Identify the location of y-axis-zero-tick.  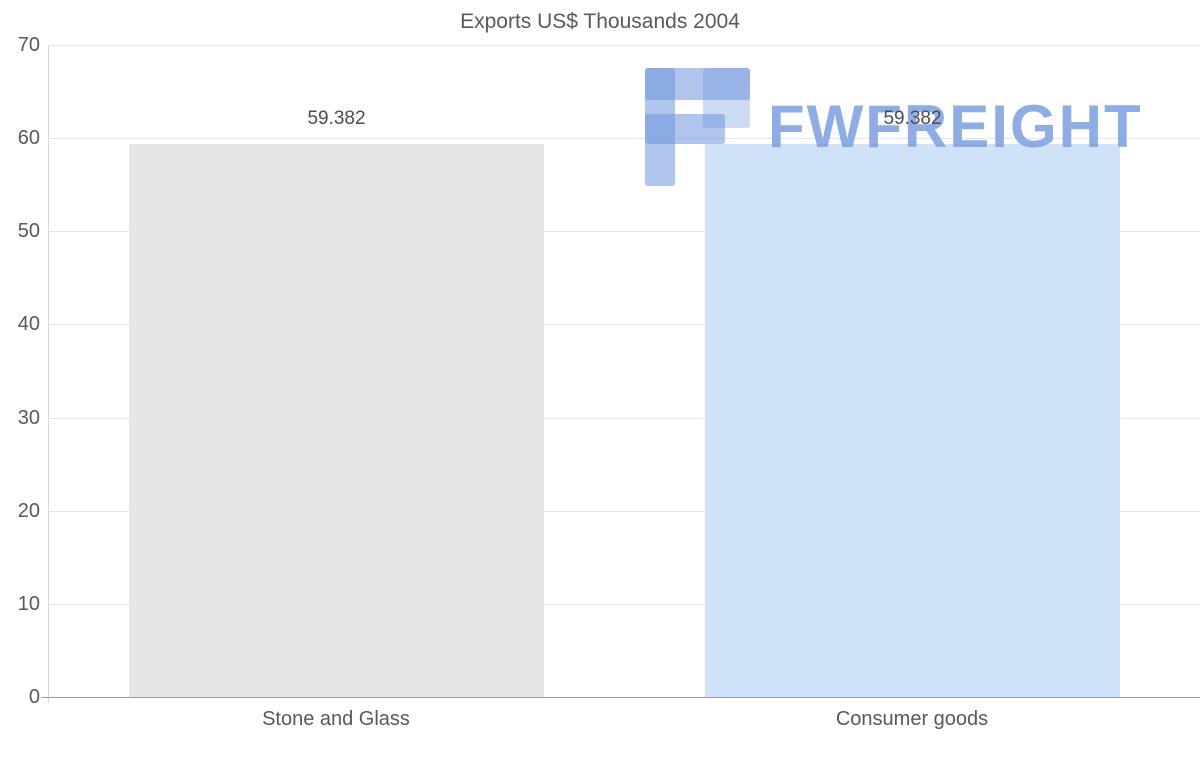
(45, 697).